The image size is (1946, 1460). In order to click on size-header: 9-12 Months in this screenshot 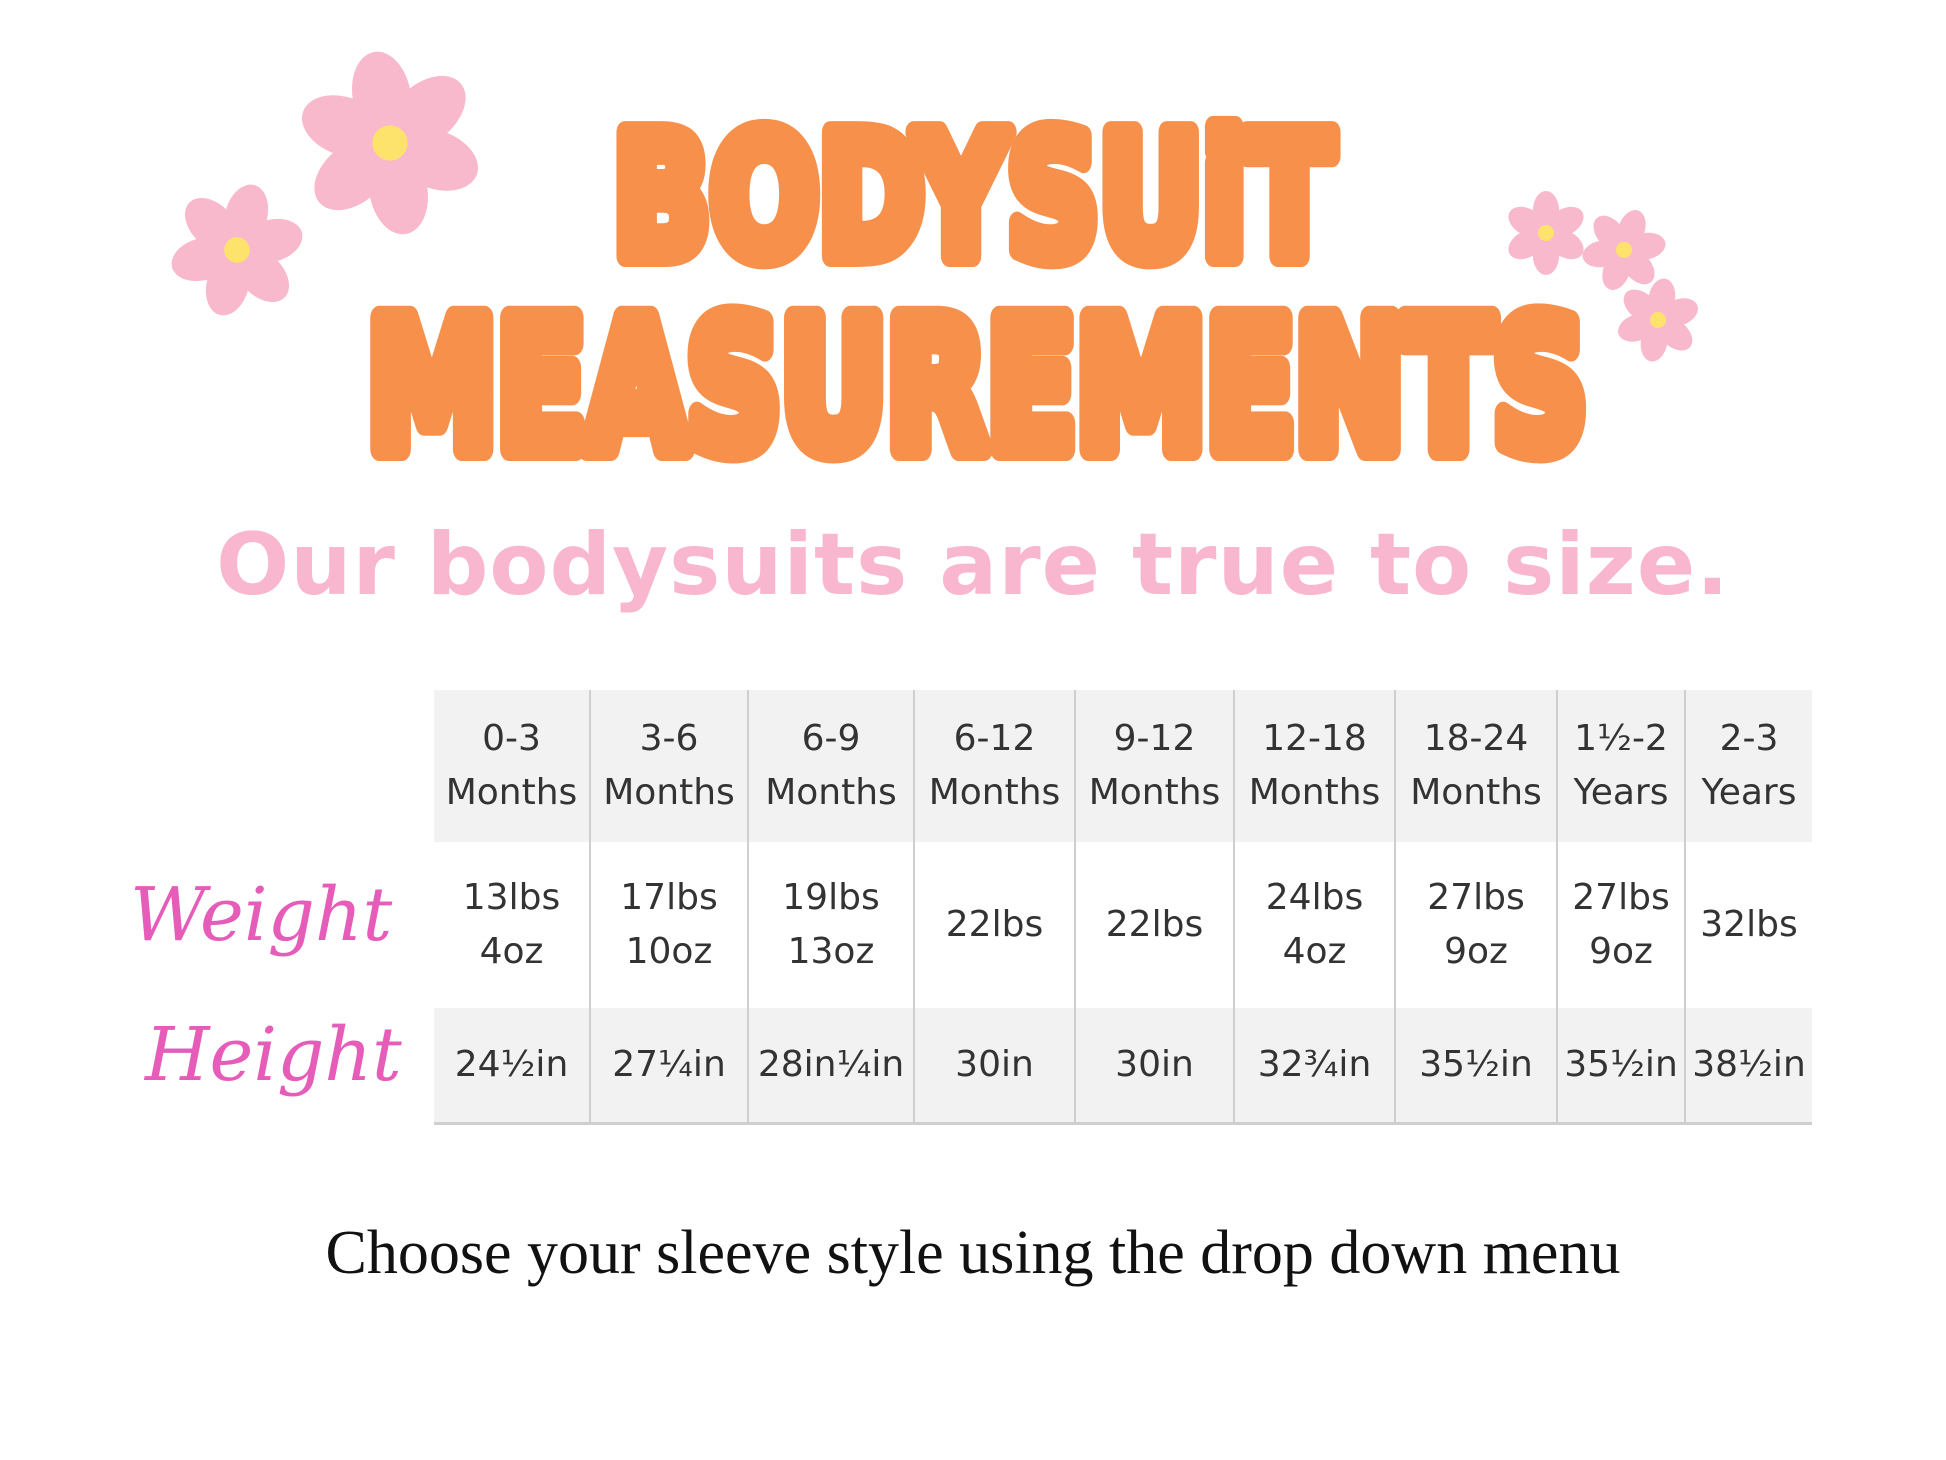, I will do `click(1154, 766)`.